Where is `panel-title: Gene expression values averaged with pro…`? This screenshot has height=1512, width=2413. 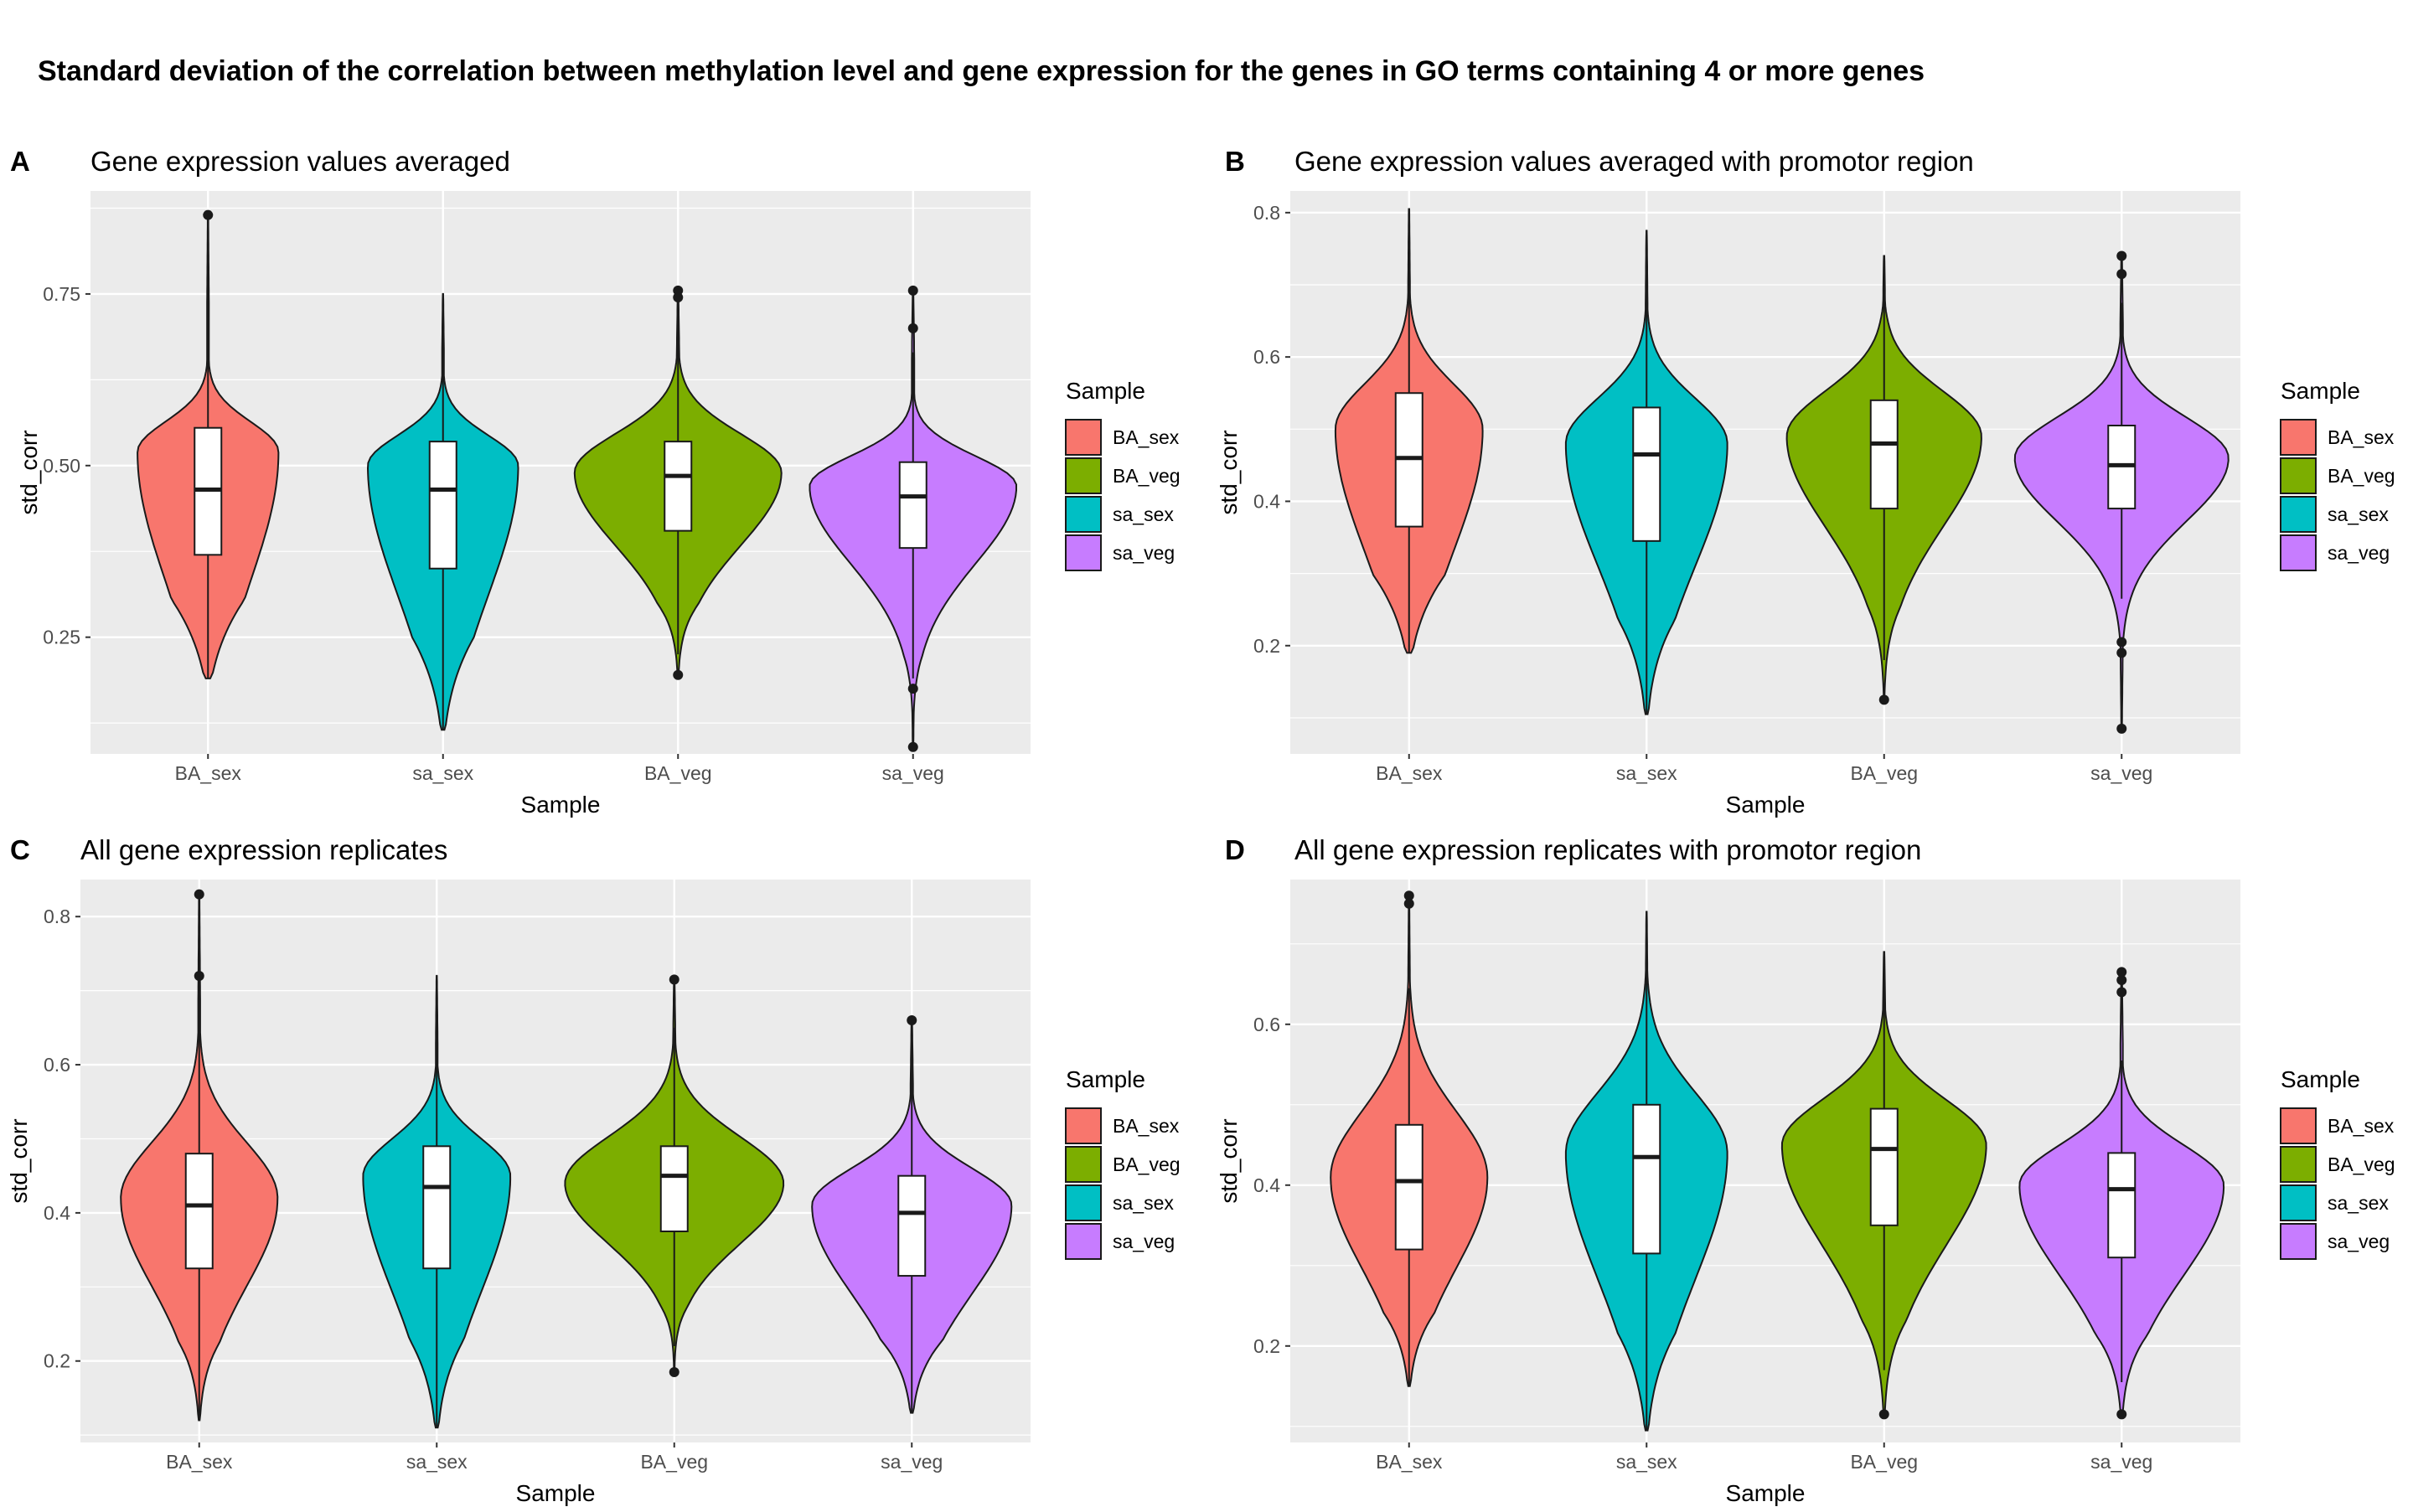
panel-title: Gene expression values averaged with pro… is located at coordinates (1634, 161).